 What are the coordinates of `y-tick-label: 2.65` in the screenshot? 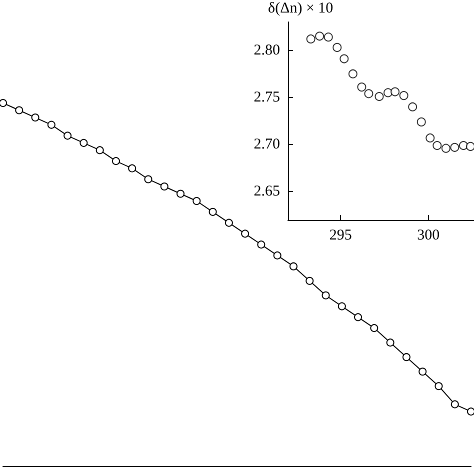 It's located at (267, 192).